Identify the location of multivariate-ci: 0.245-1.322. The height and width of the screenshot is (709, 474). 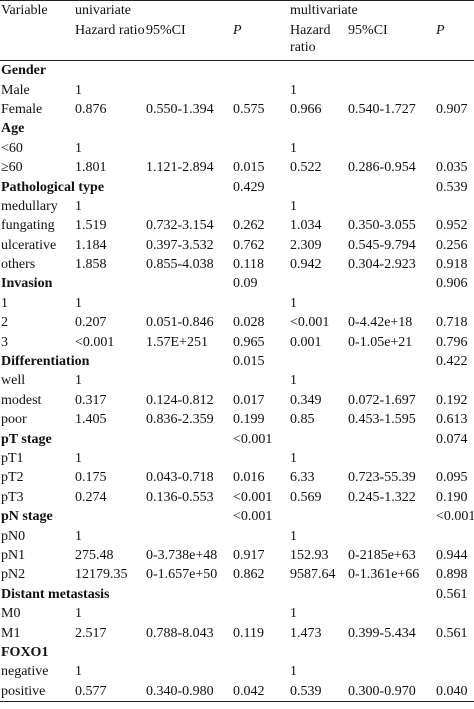
(382, 497).